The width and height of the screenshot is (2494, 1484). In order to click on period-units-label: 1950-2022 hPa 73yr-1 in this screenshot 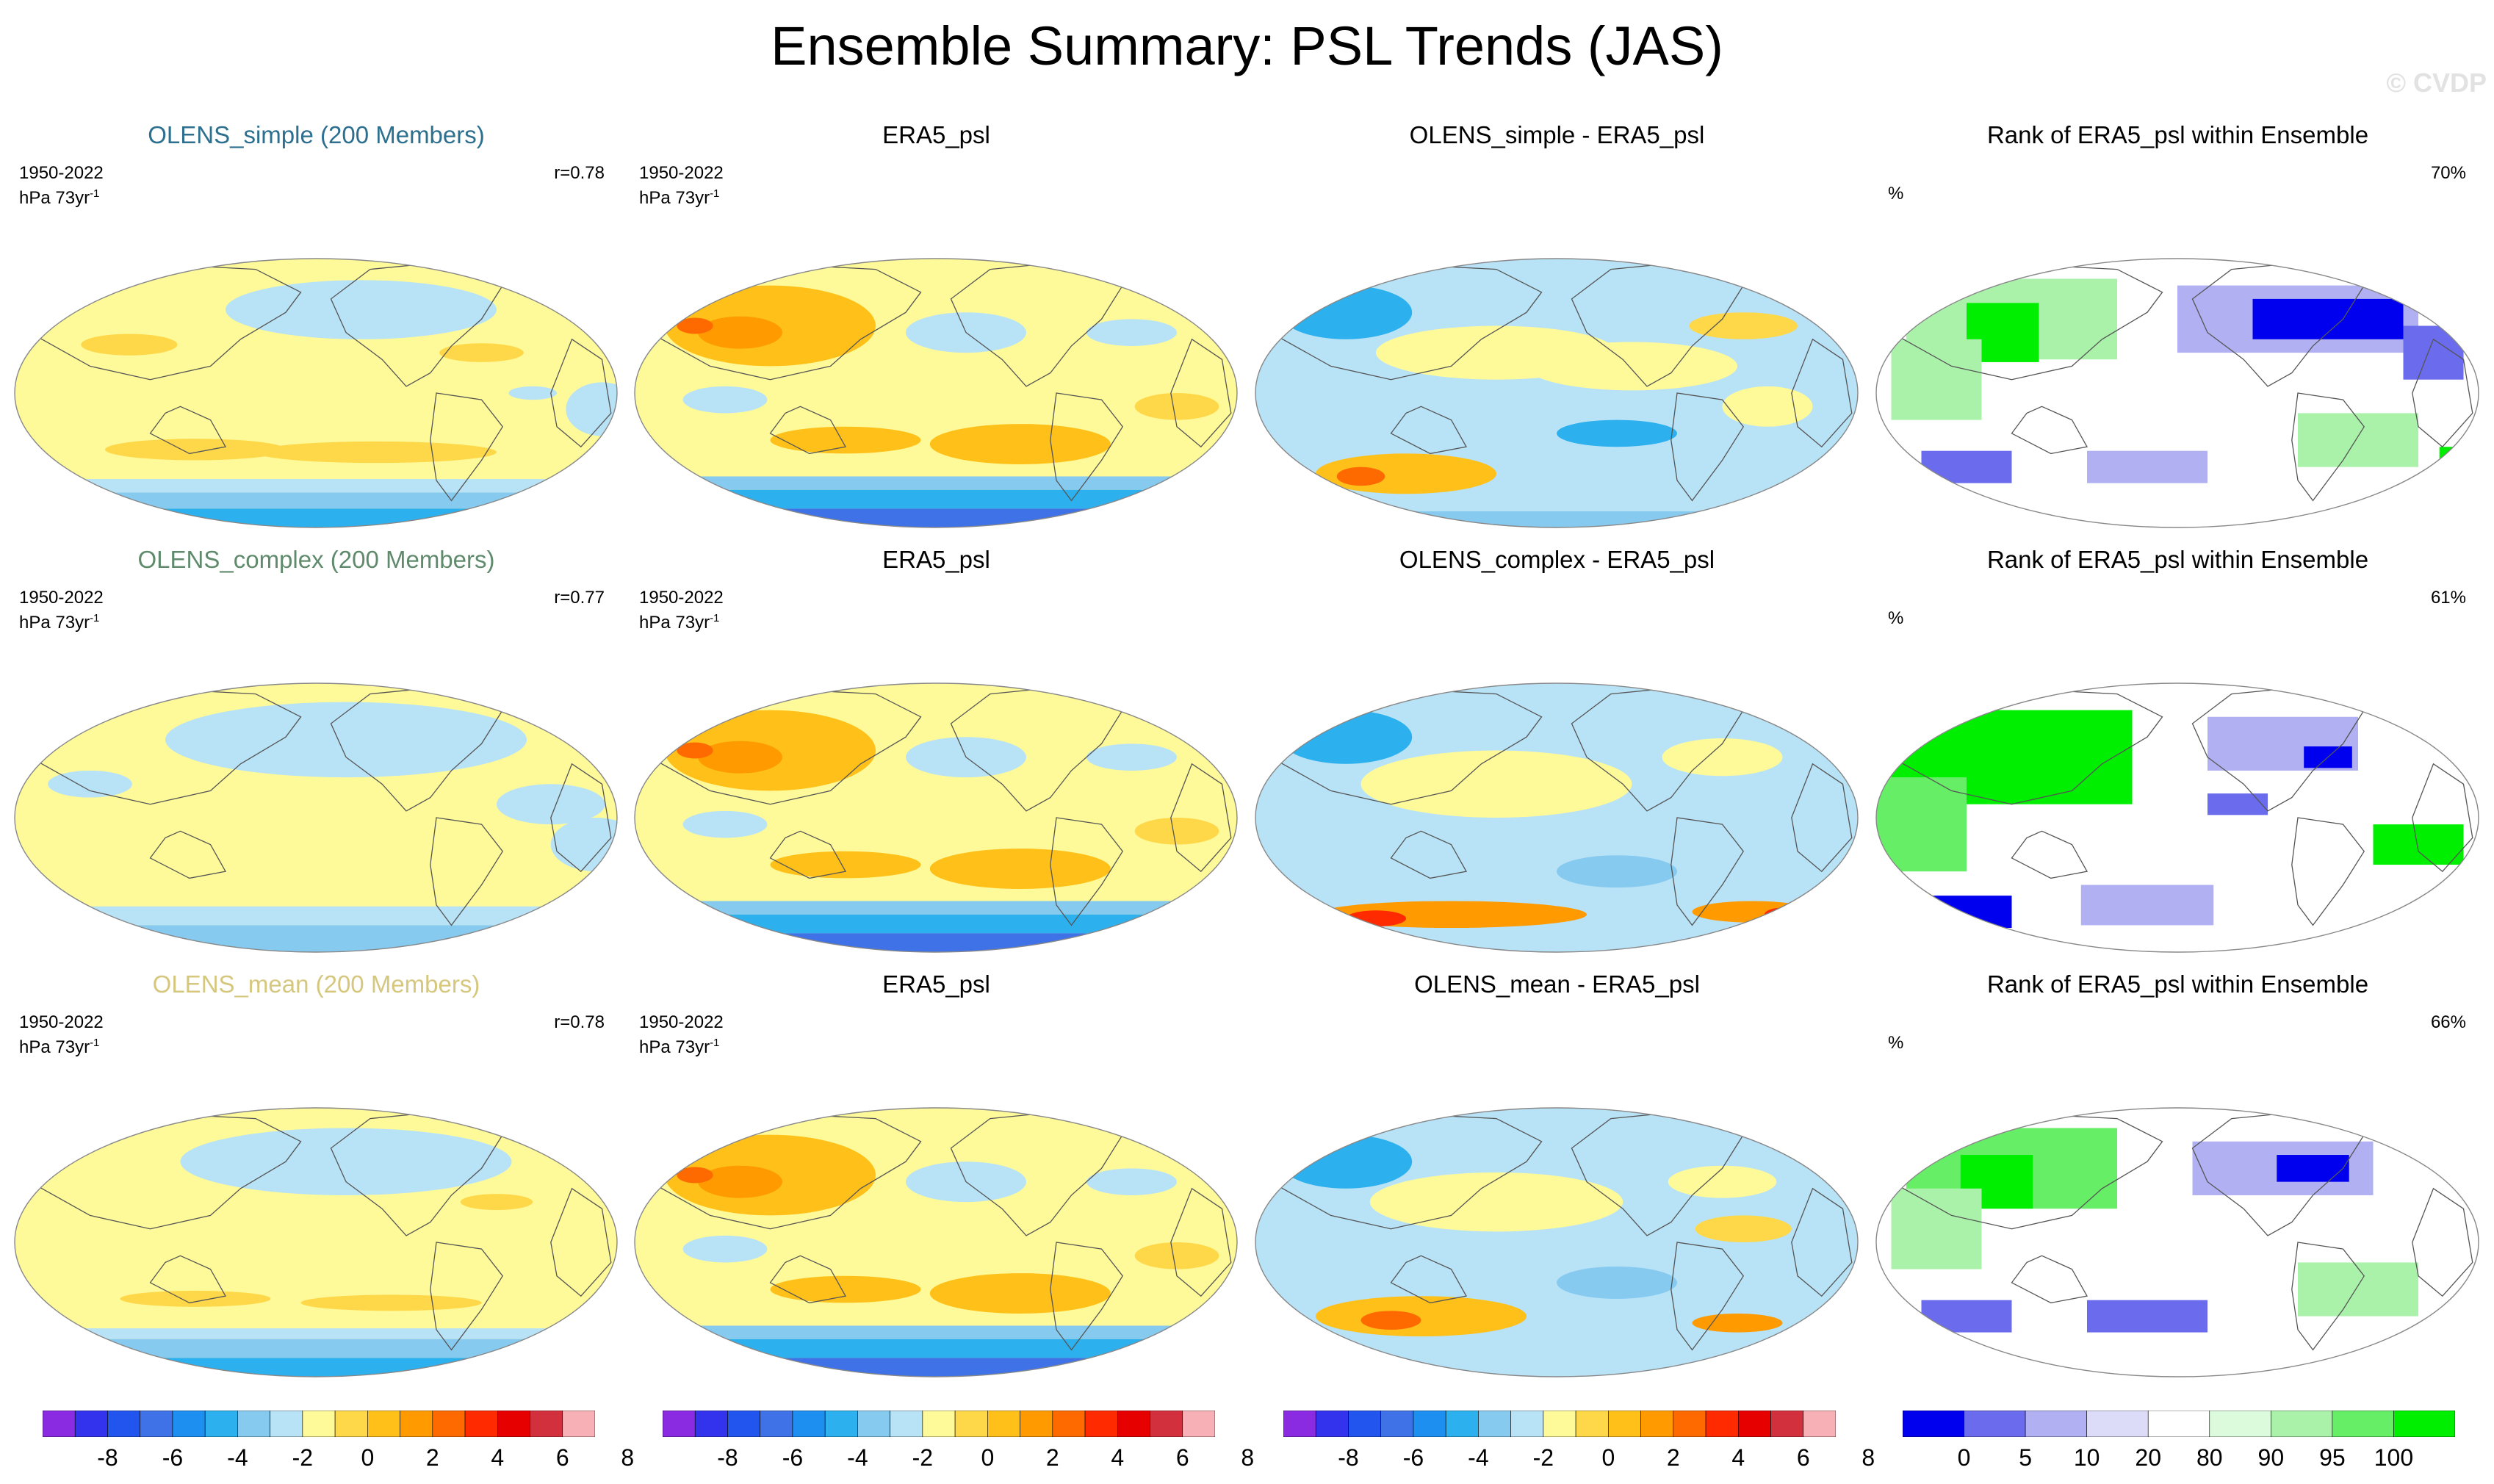, I will do `click(61, 610)`.